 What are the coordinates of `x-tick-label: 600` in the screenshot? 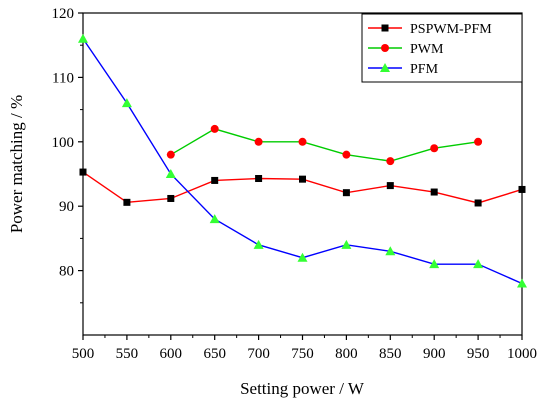 It's located at (171, 354).